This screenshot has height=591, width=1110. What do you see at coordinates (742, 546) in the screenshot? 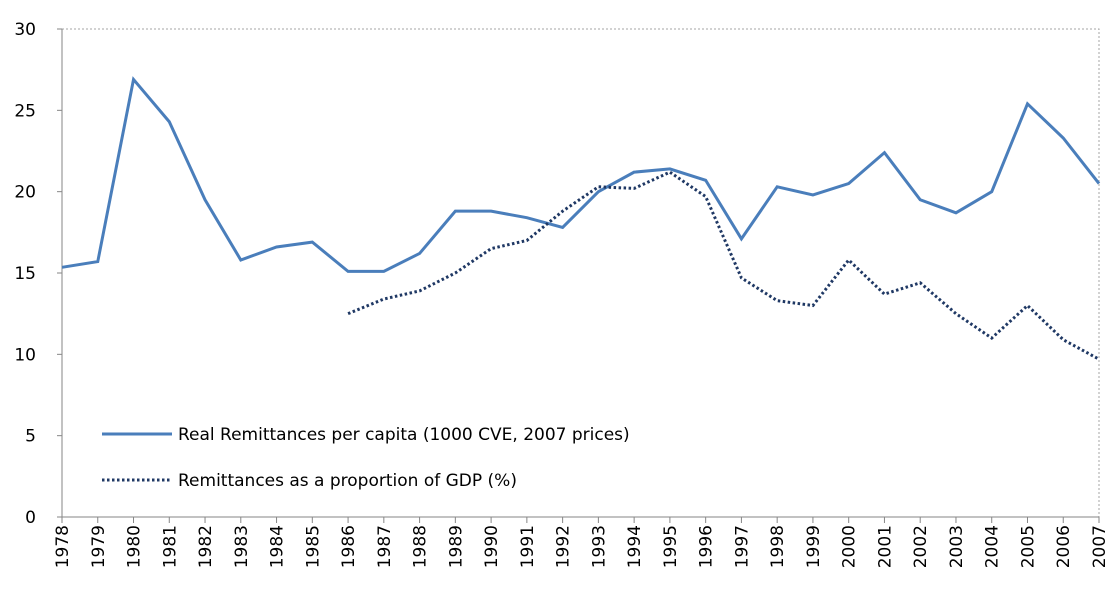
I see `x-tick-label: 1997` at bounding box center [742, 546].